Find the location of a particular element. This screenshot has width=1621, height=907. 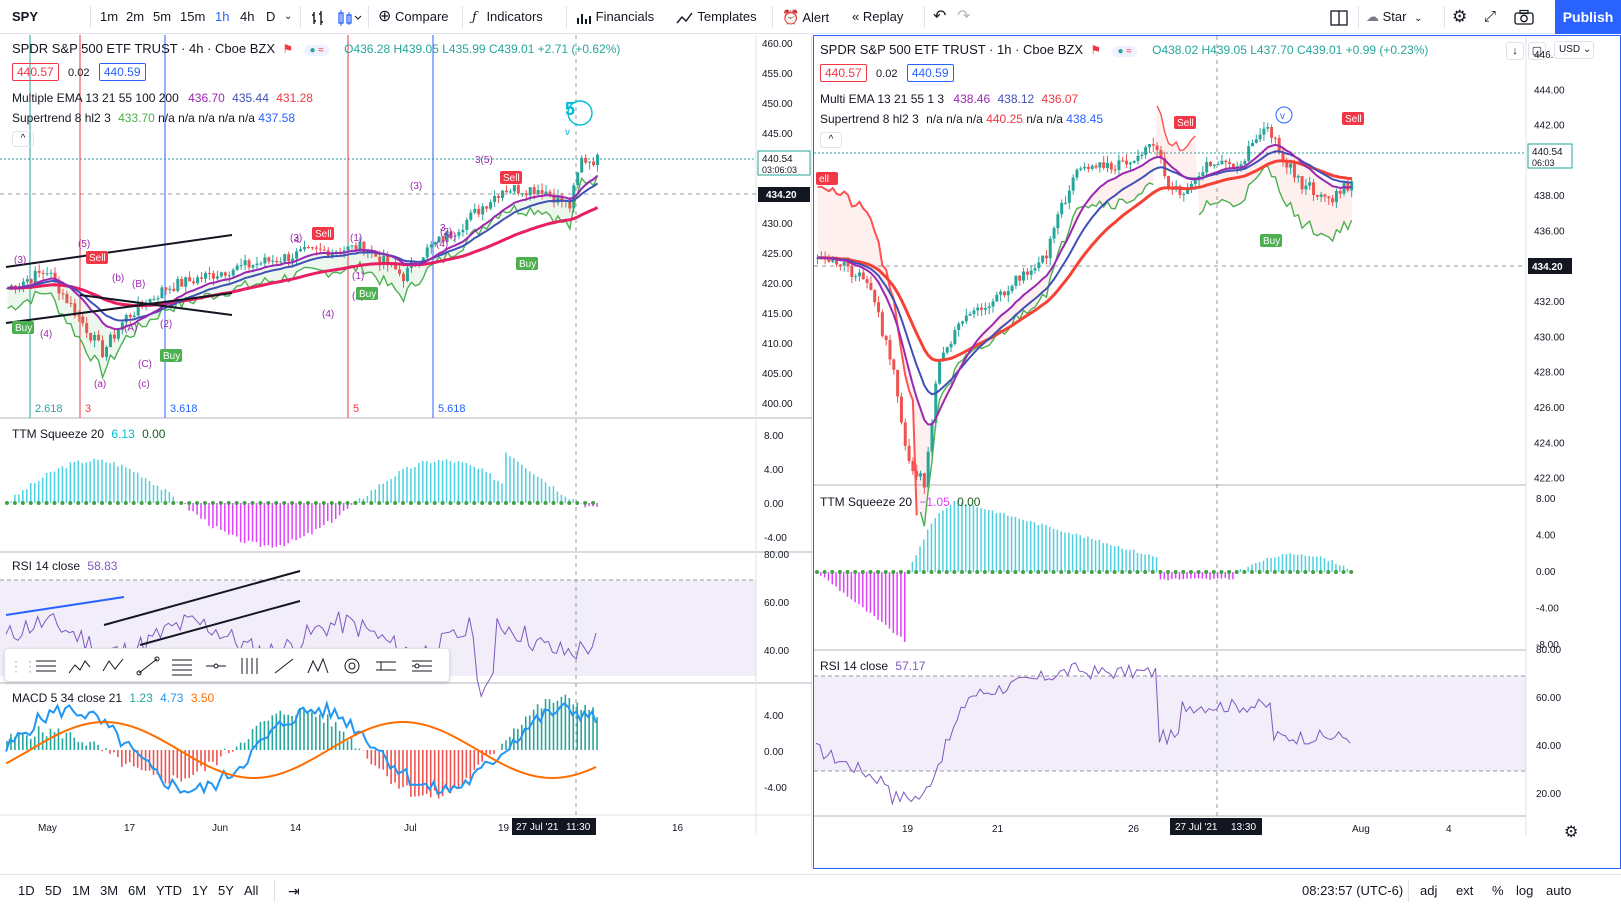

range-5y: 5Y is located at coordinates (226, 890).